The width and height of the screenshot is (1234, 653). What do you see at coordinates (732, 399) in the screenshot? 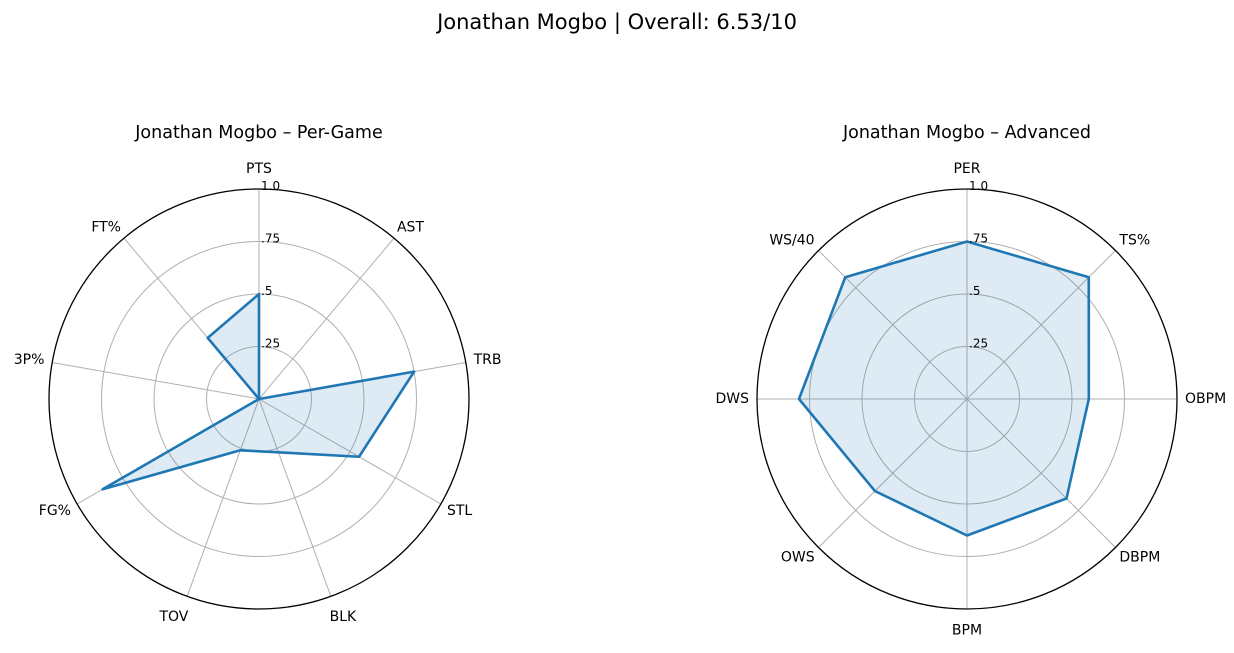
I see `axis-label-dws: DWS` at bounding box center [732, 399].